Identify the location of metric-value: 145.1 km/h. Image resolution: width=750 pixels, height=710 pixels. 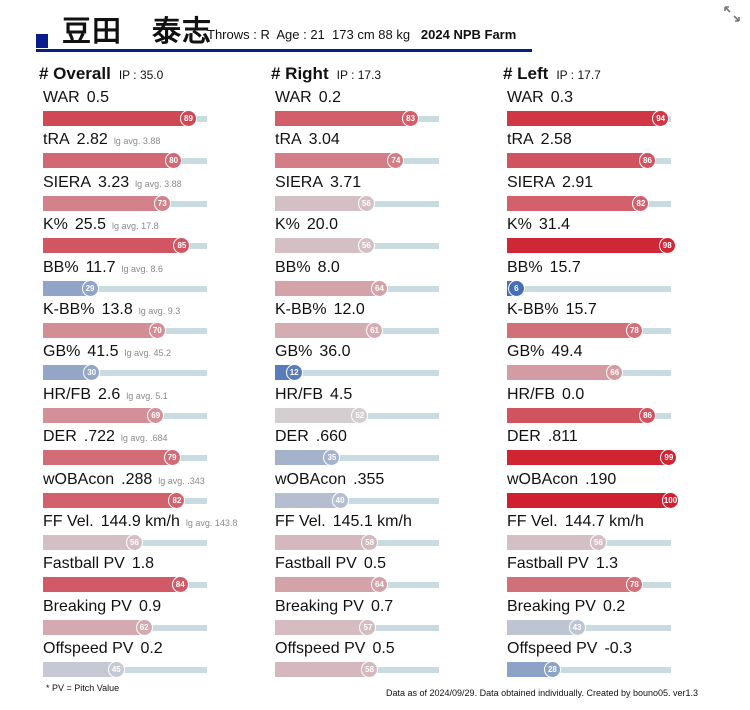
(372, 521).